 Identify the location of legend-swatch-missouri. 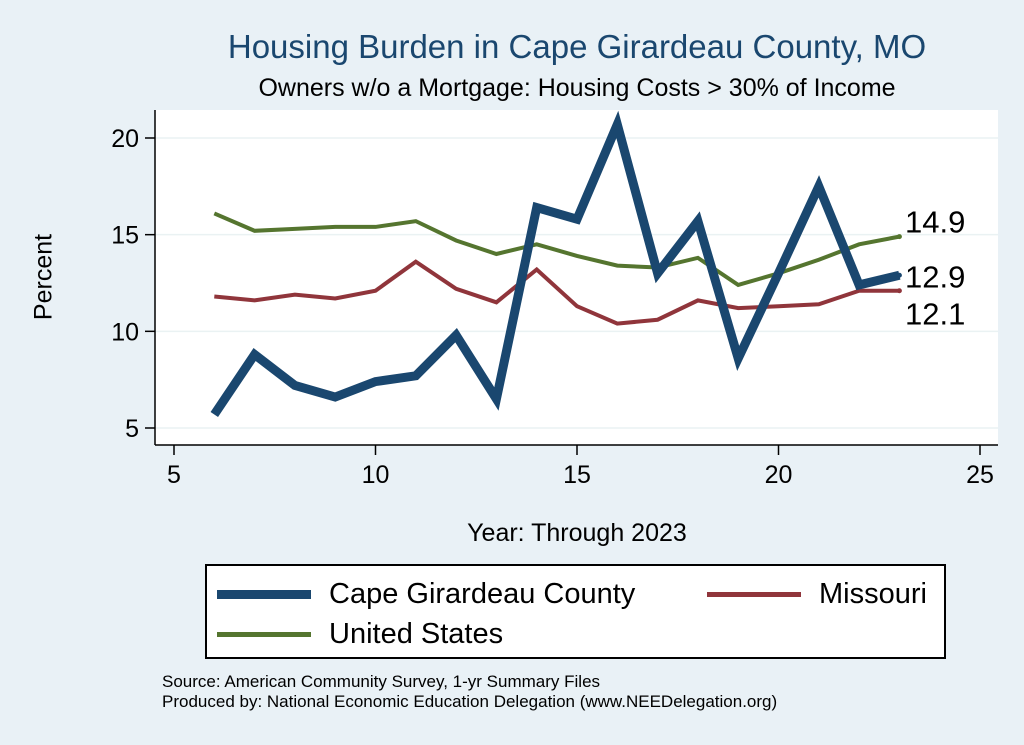
(754, 594).